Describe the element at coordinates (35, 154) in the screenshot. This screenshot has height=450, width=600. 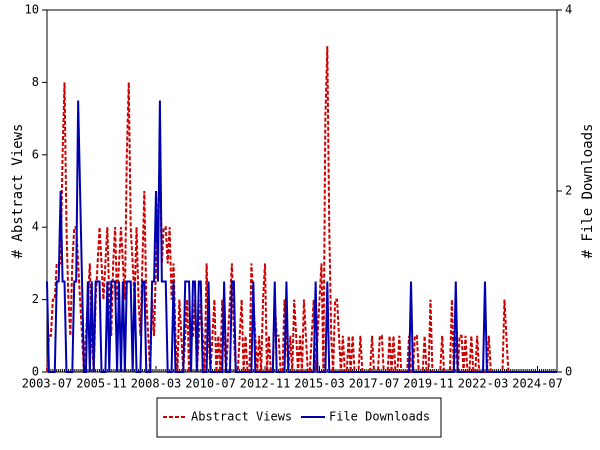
I see `y-tick-label: 6` at that location.